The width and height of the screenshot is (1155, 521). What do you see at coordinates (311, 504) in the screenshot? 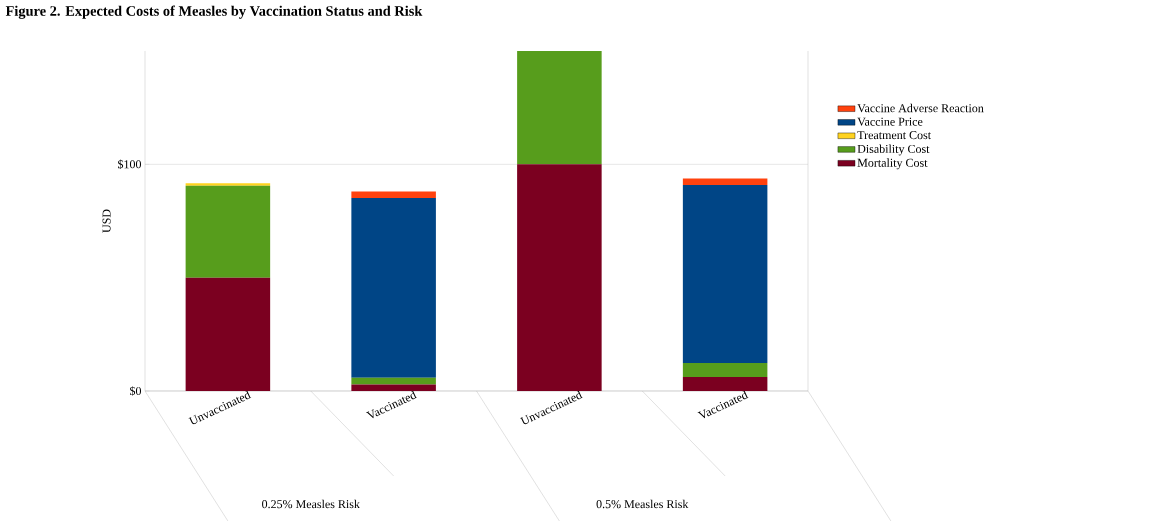
I see `text: 0.25% Measles Risk` at bounding box center [311, 504].